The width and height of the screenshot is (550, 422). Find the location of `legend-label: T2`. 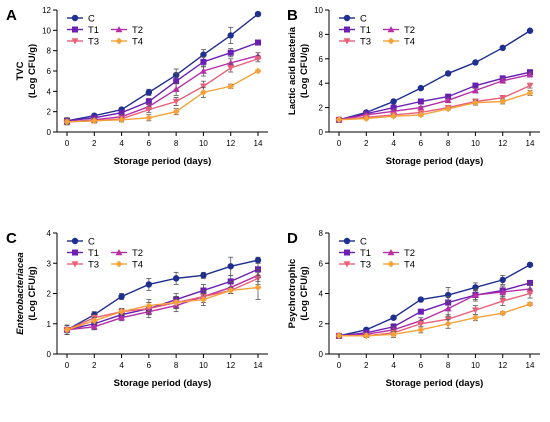

legend-label: T2 is located at coordinates (137, 30).